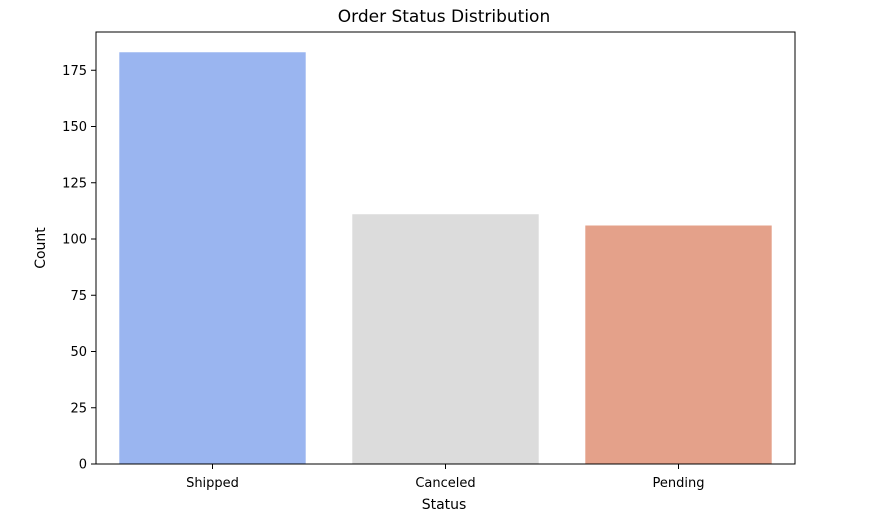 This screenshot has width=889, height=530. What do you see at coordinates (78, 408) in the screenshot?
I see `y-tick-label: 25` at bounding box center [78, 408].